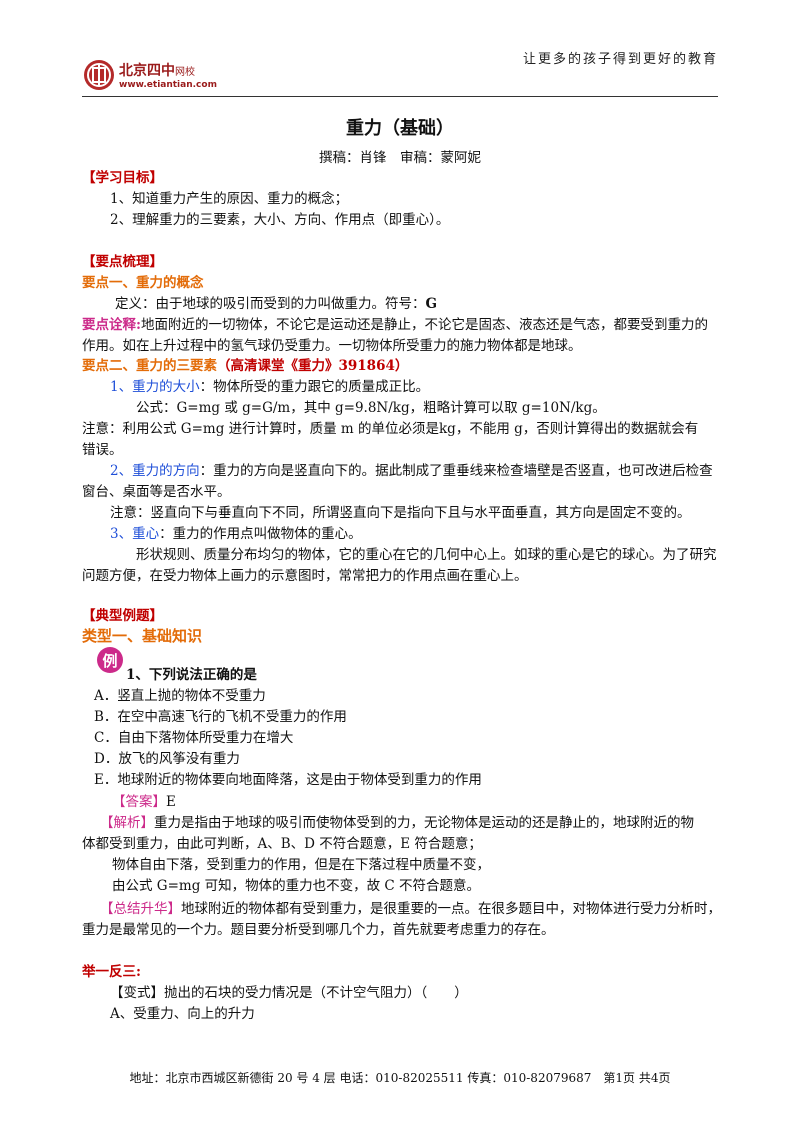 The width and height of the screenshot is (800, 1132). I want to click on header-slogan: 让更多的孩子得到更好的教育, so click(620, 59).